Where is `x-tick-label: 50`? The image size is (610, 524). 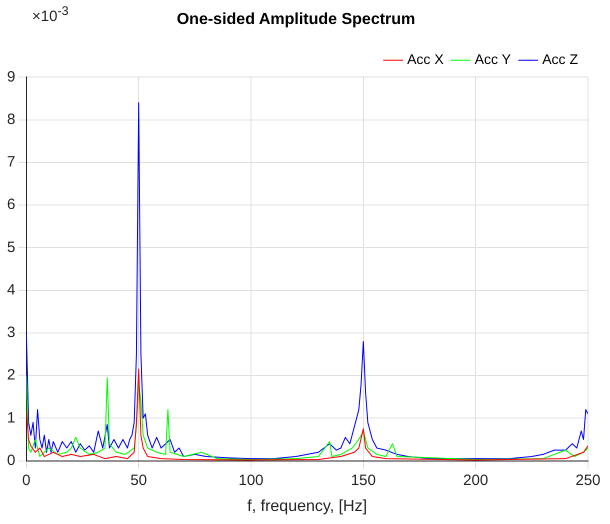 x-tick-label: 50 is located at coordinates (139, 480).